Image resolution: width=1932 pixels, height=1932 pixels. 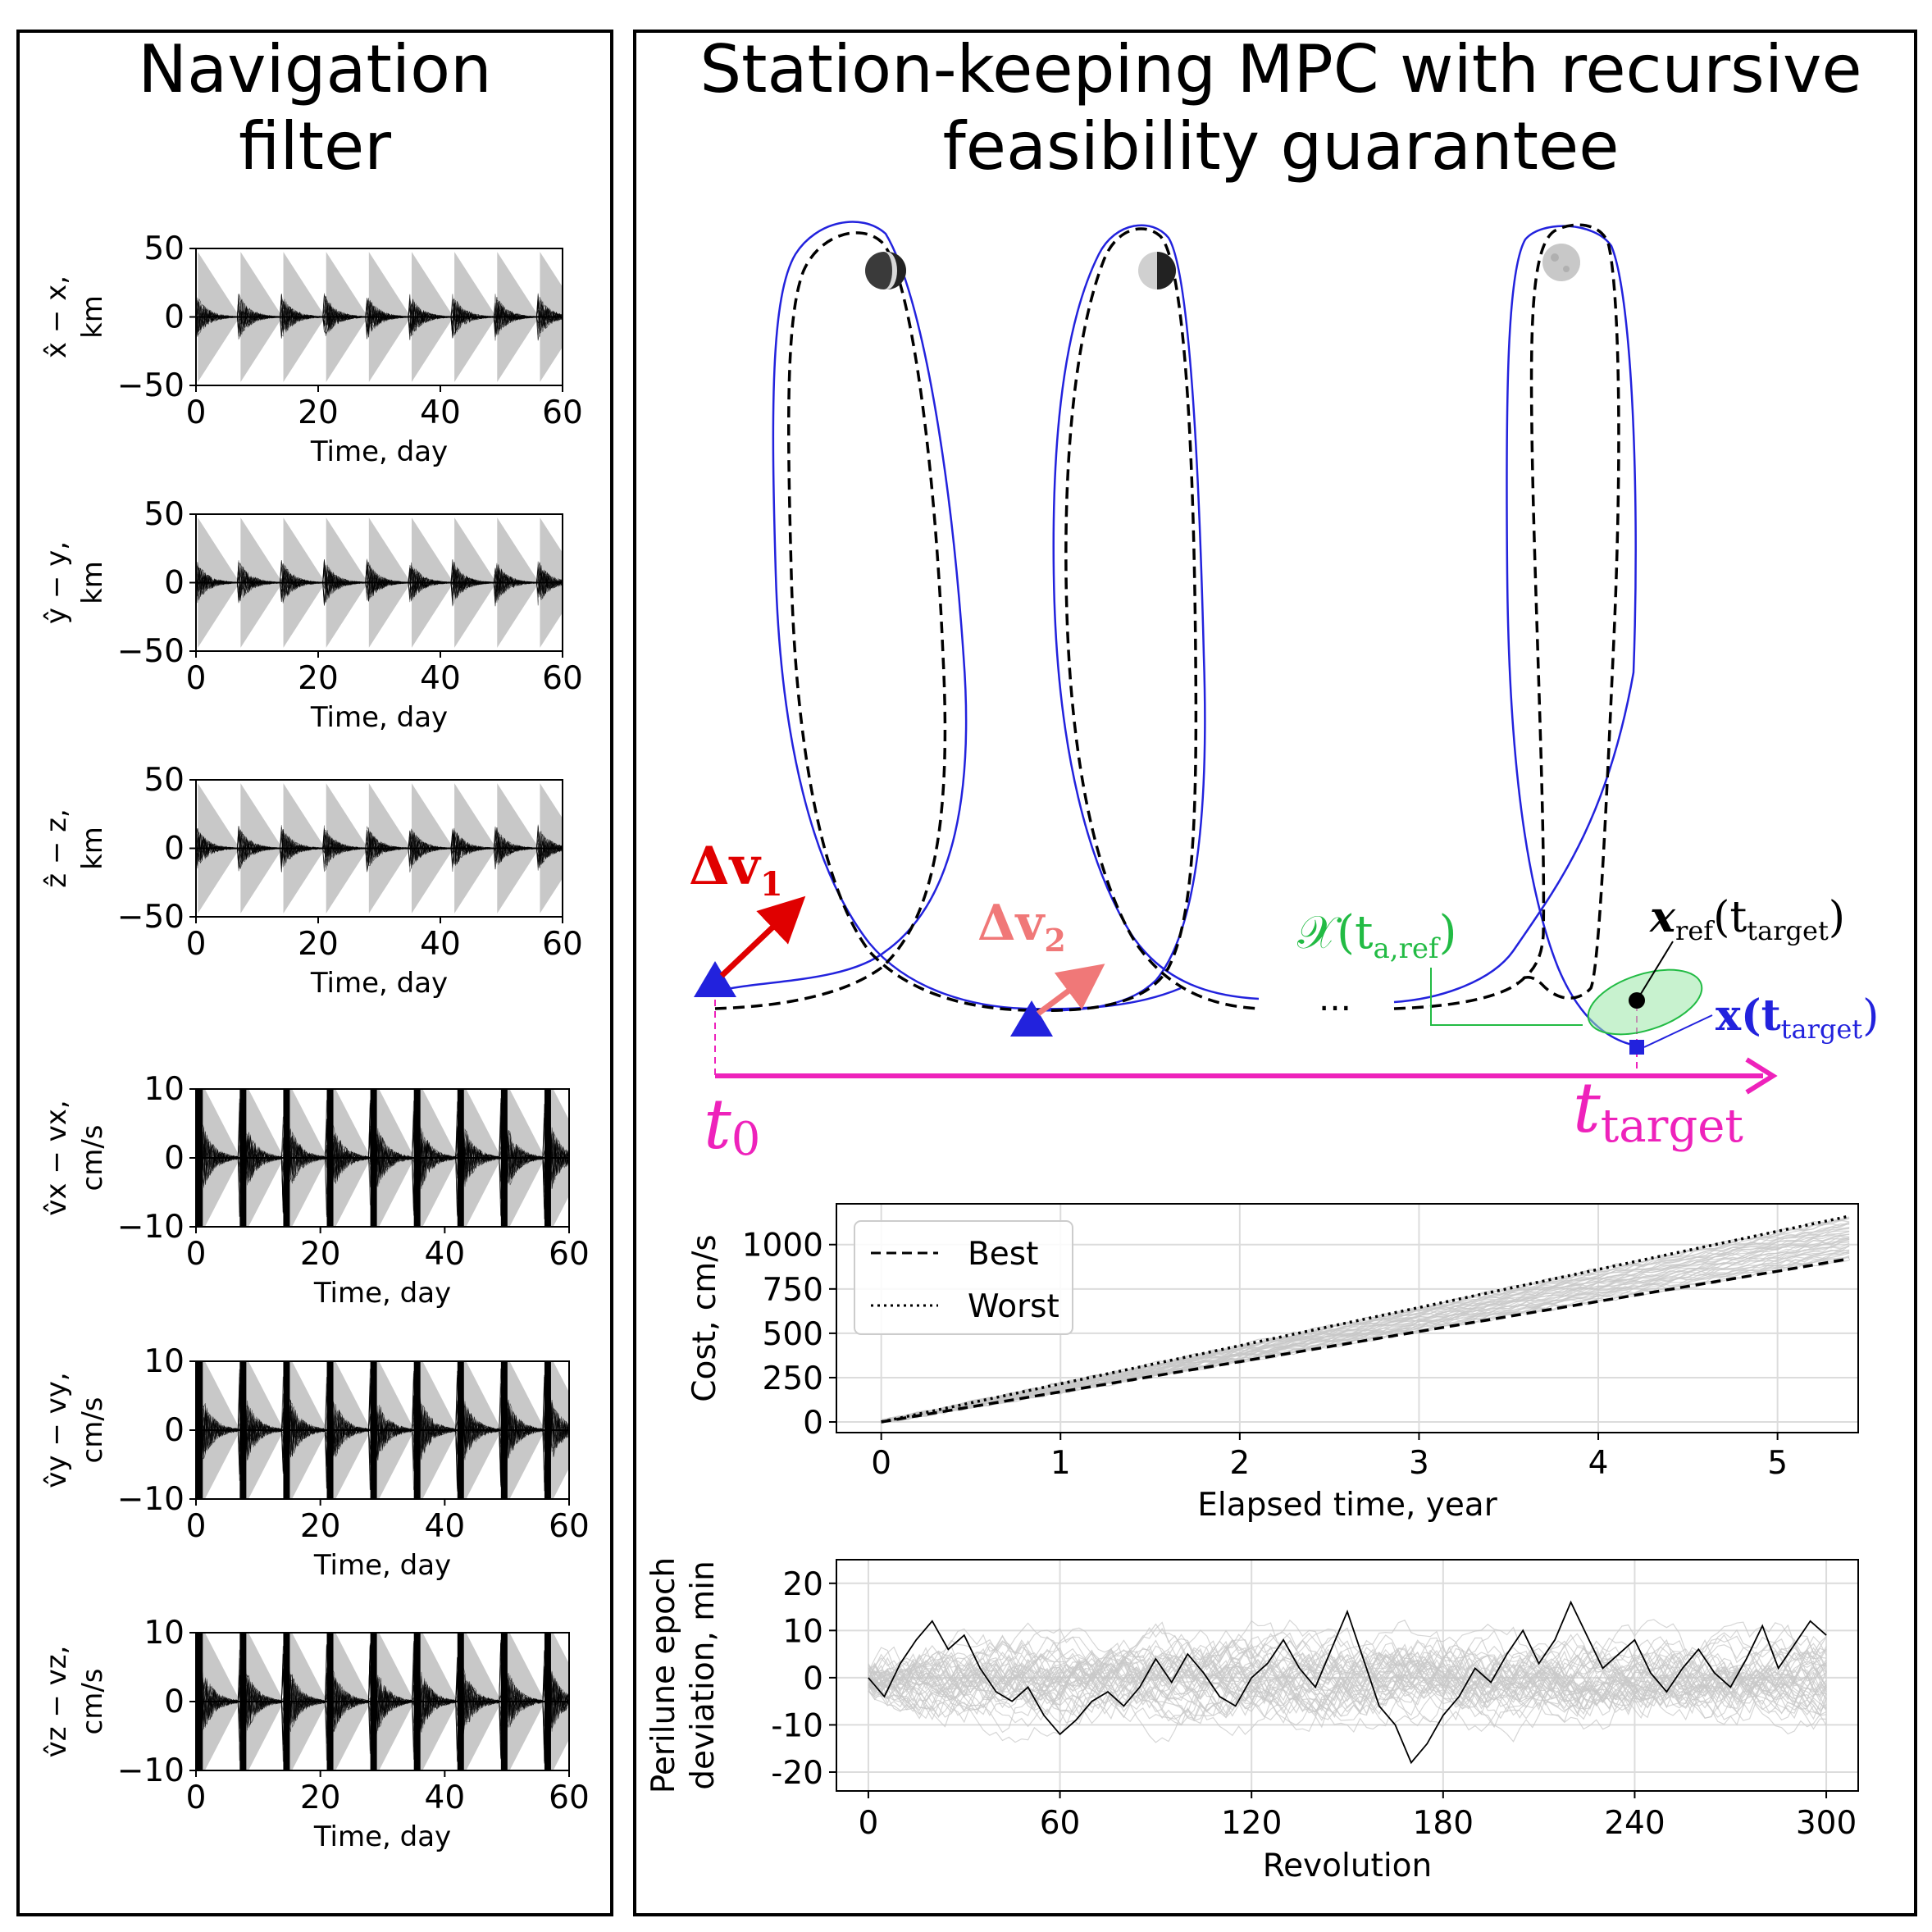 What do you see at coordinates (1443, 1823) in the screenshot?
I see `x-tick-label: 180` at bounding box center [1443, 1823].